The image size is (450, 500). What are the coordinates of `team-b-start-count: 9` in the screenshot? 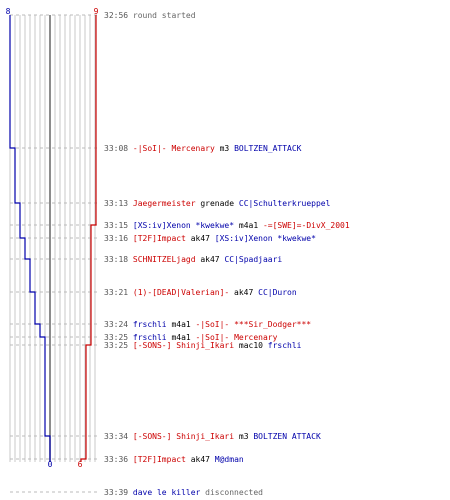 It's located at (96, 11).